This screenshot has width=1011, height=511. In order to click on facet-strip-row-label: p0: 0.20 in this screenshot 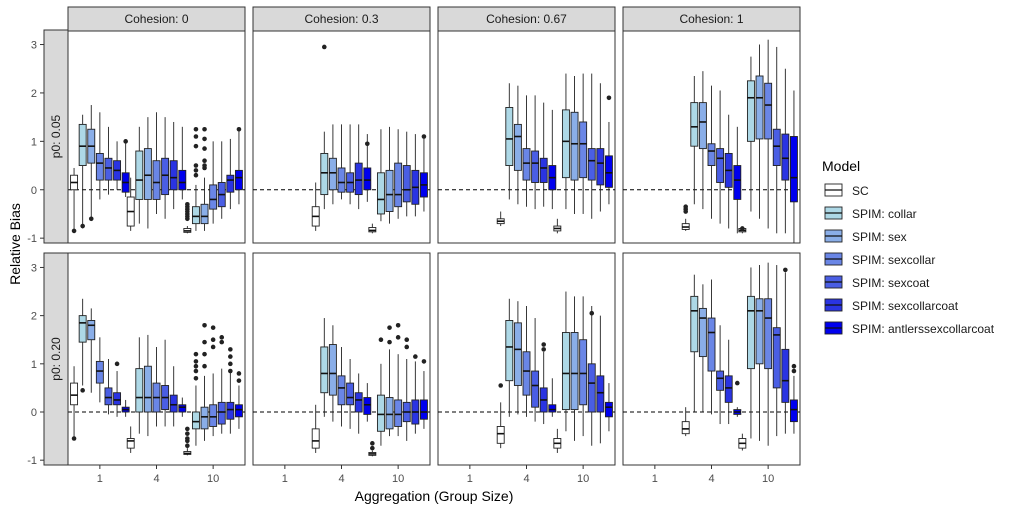, I will do `click(56, 359)`.